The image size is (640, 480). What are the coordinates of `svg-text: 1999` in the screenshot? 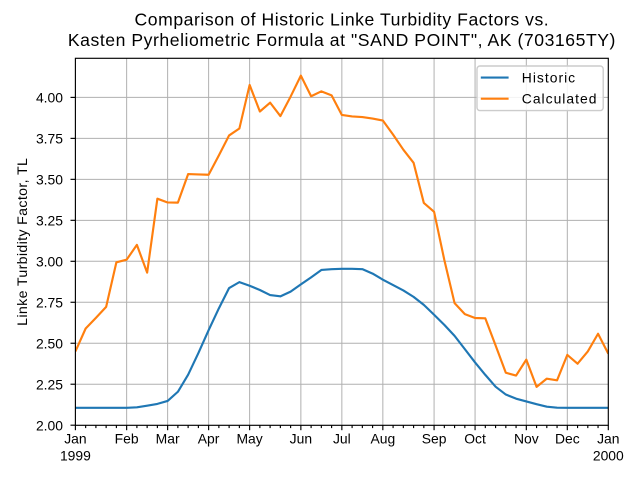 It's located at (75, 455).